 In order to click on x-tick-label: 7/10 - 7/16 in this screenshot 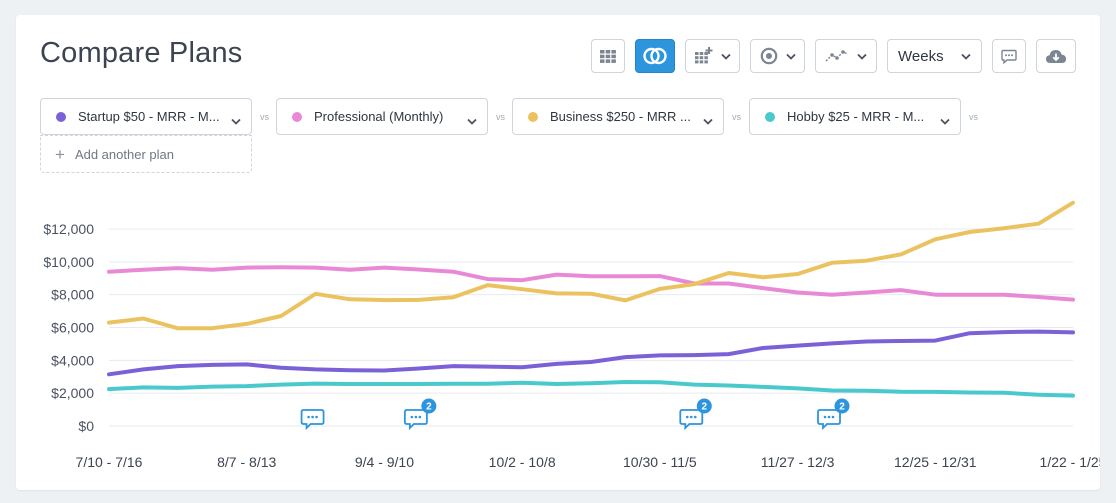, I will do `click(109, 462)`.